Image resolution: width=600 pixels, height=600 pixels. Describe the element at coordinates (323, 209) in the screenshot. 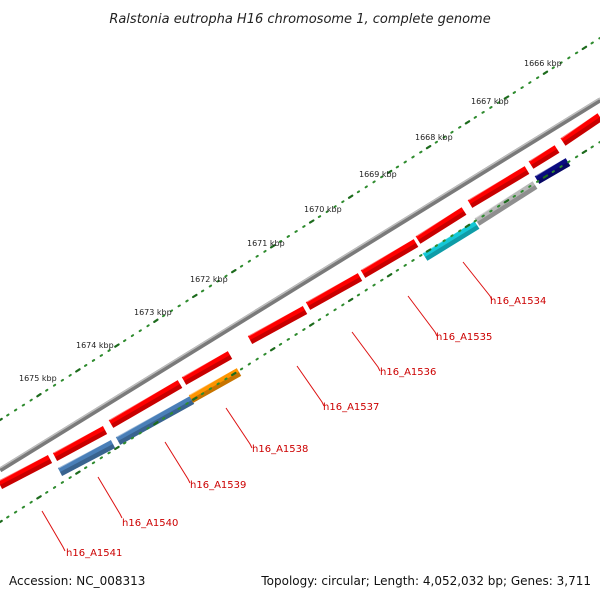

I see `kbp-label: 1670 kbp` at that location.